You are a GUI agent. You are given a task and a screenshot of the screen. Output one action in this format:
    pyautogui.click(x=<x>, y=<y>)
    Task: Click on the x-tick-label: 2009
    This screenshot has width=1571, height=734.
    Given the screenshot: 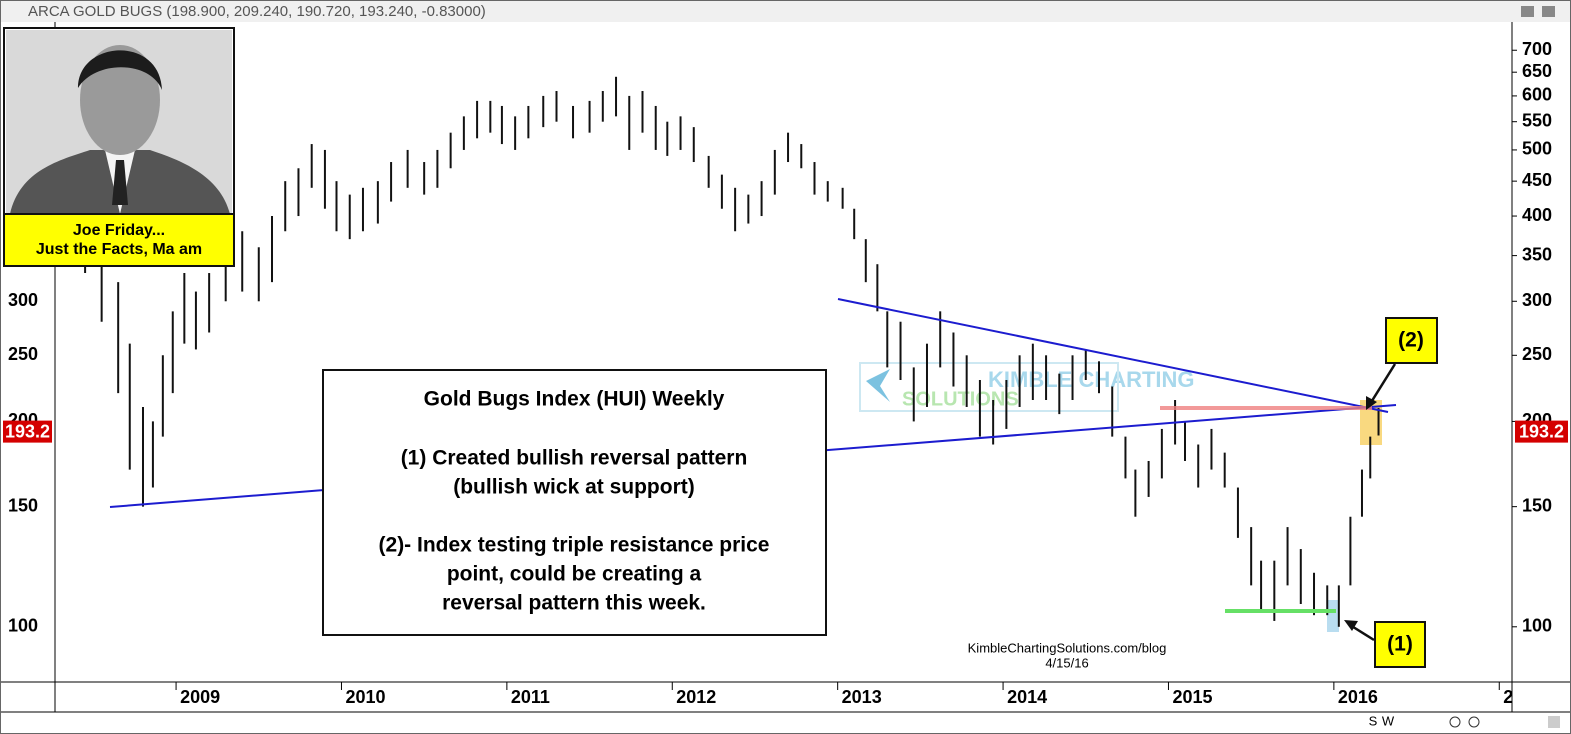 What is the action you would take?
    pyautogui.click(x=200, y=697)
    